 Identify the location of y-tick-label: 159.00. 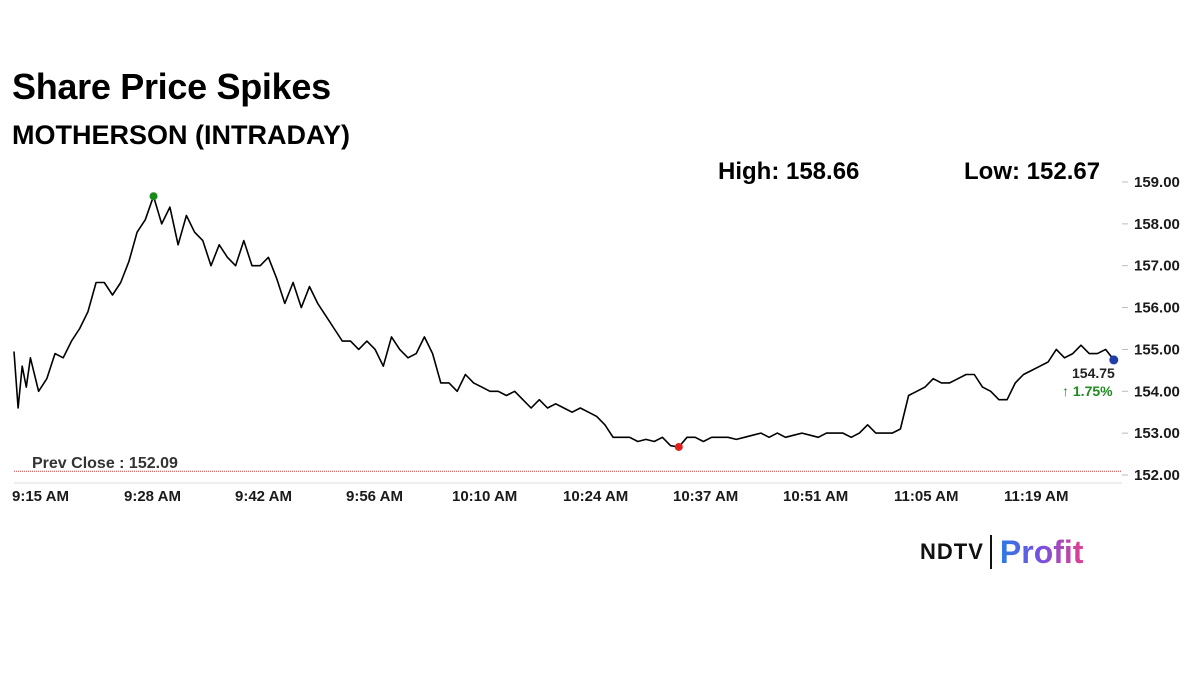
(1157, 182).